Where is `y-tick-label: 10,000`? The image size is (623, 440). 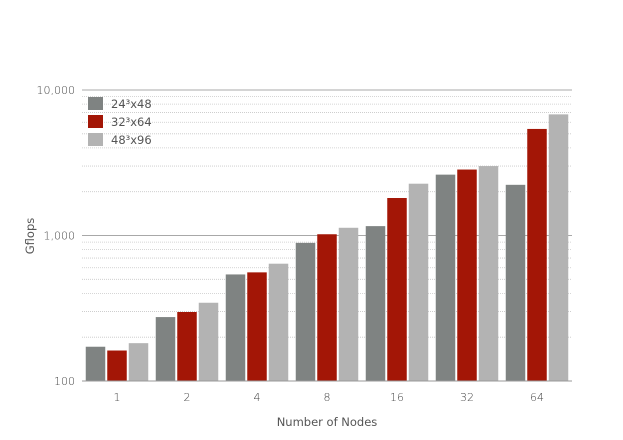
y-tick-label: 10,000 is located at coordinates (56, 90).